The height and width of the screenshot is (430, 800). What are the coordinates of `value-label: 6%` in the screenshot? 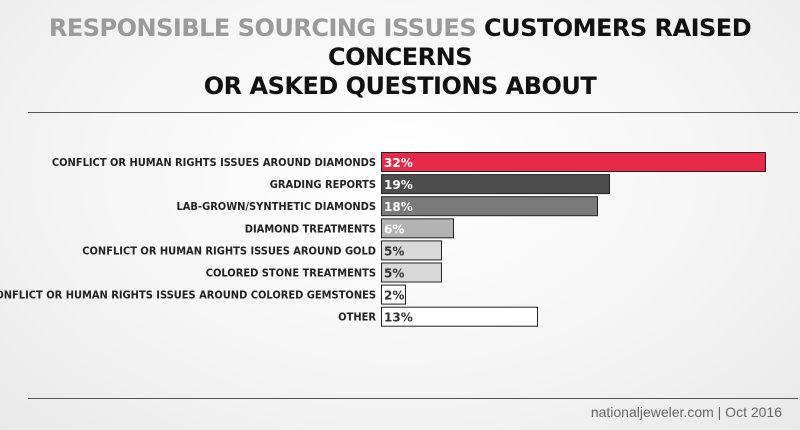 It's located at (394, 229).